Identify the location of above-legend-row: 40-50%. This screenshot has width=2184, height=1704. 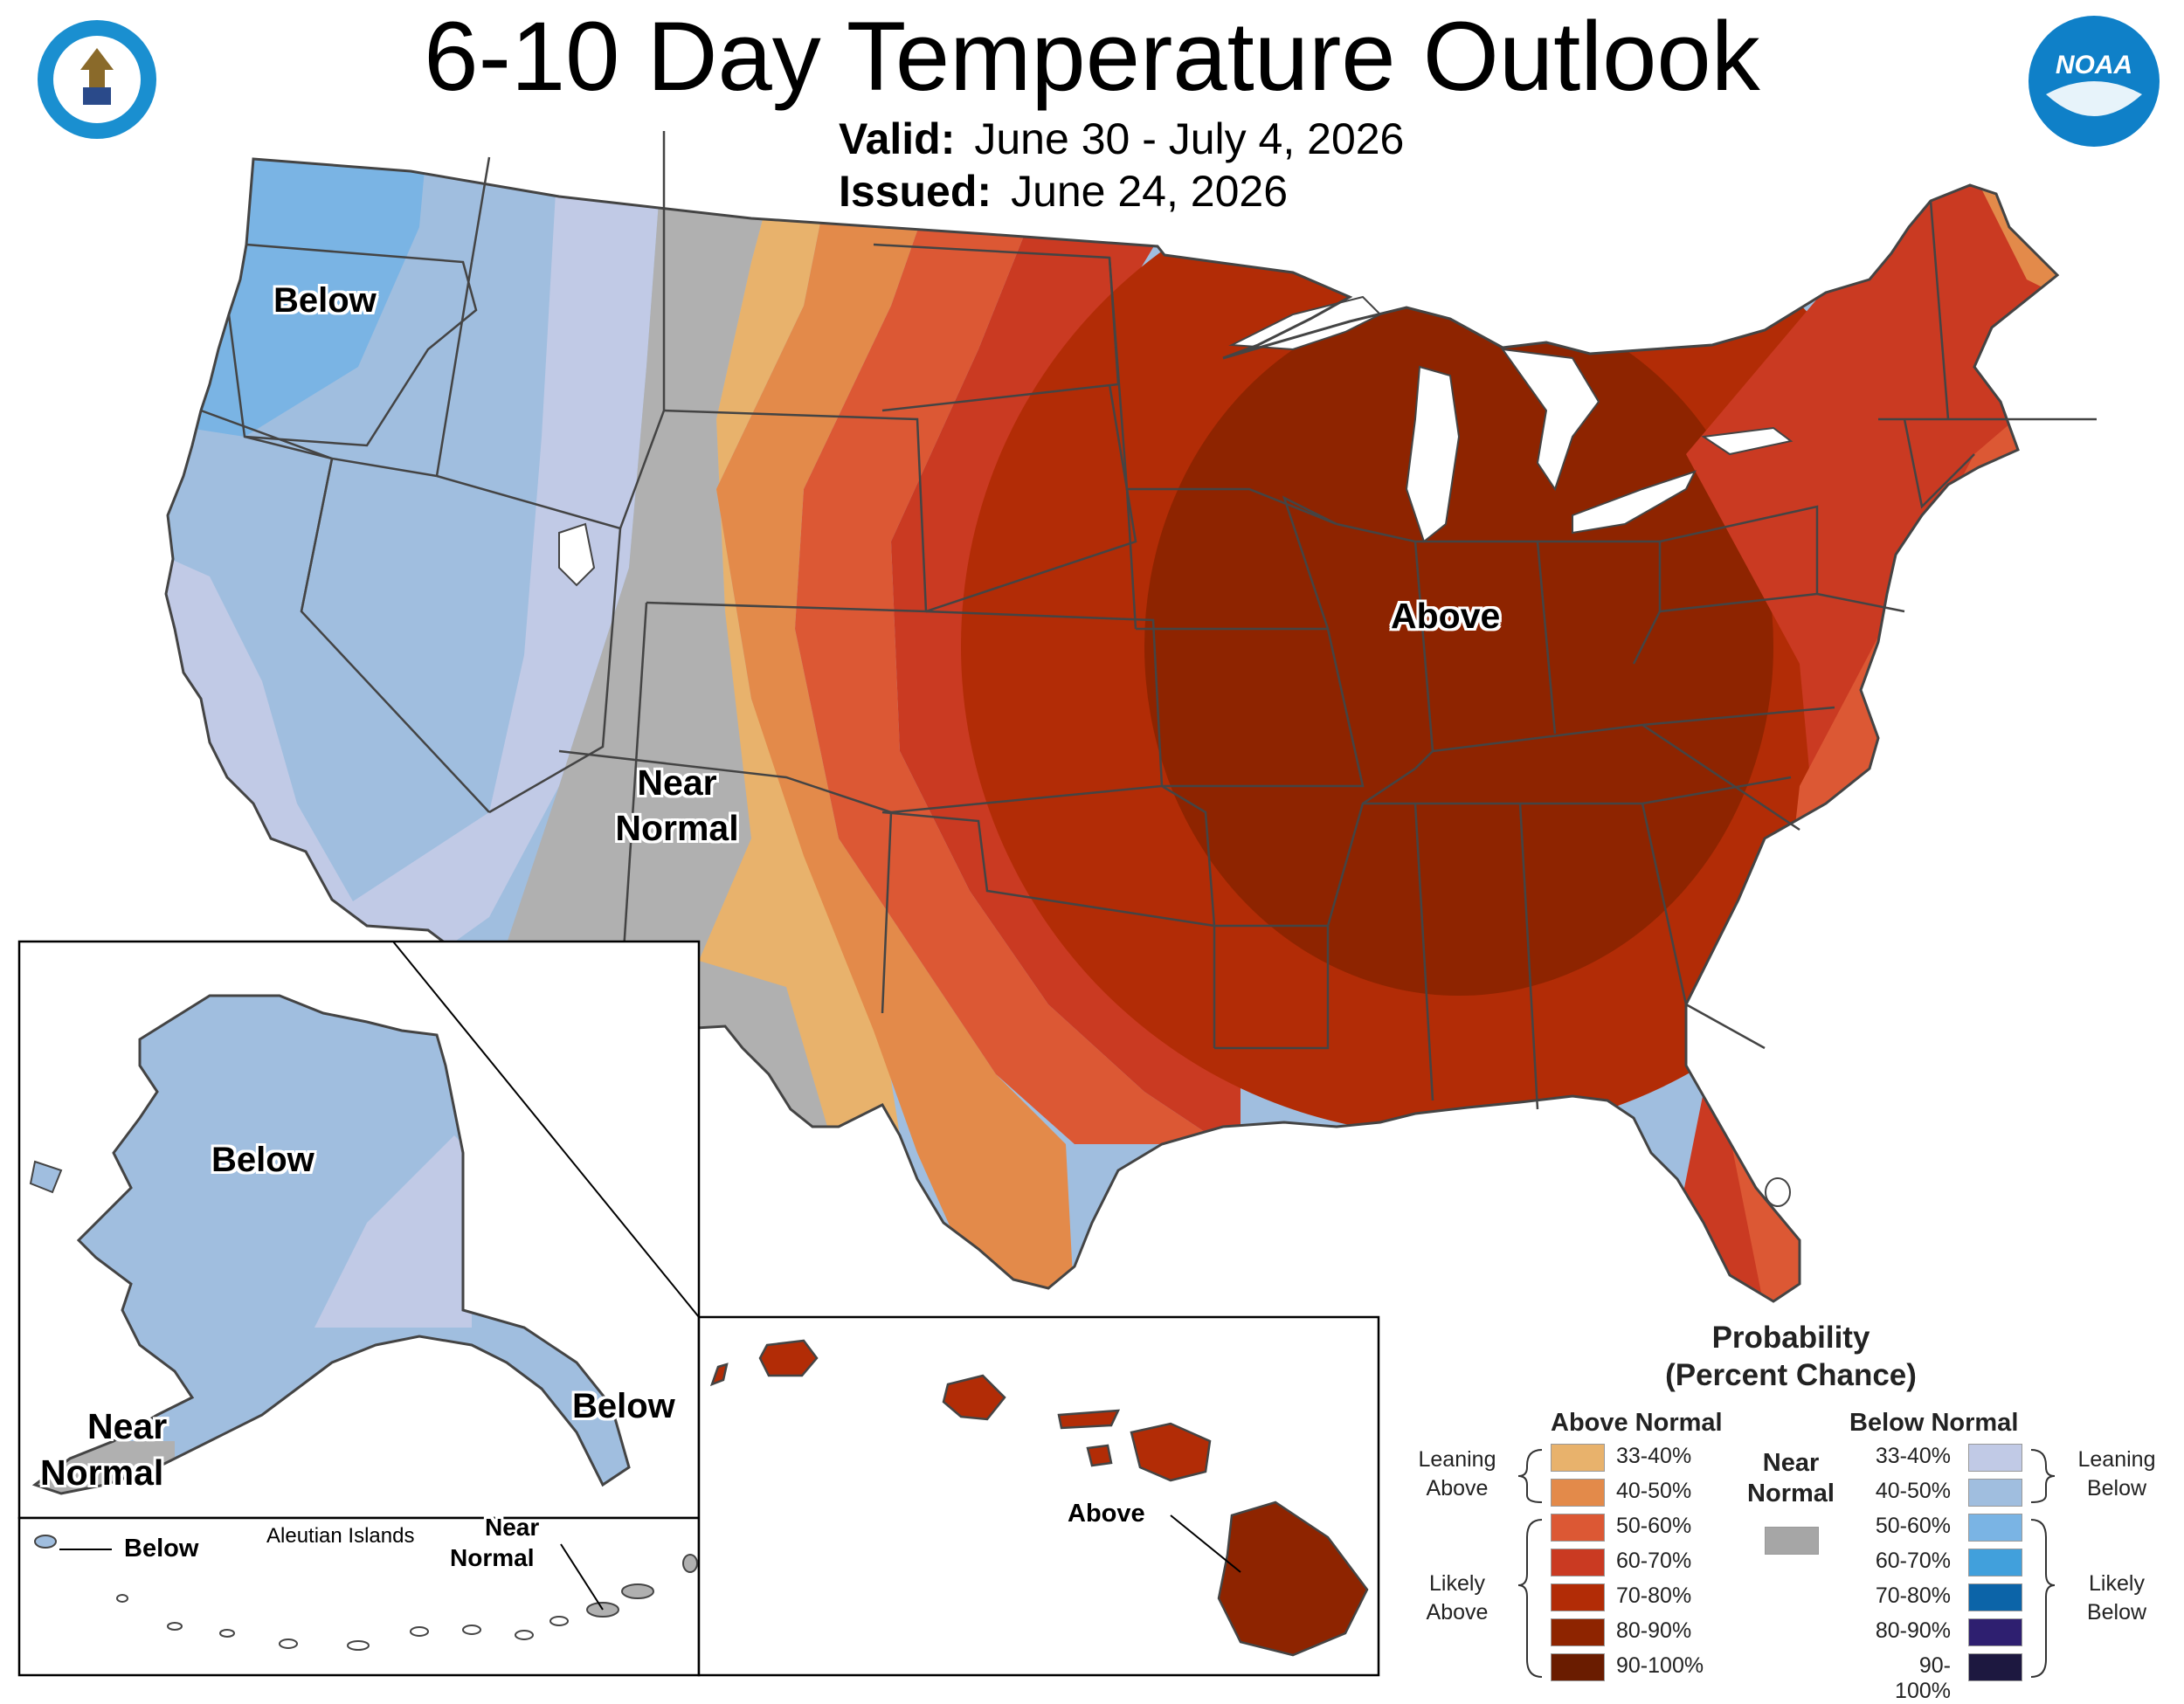
(1638, 1492).